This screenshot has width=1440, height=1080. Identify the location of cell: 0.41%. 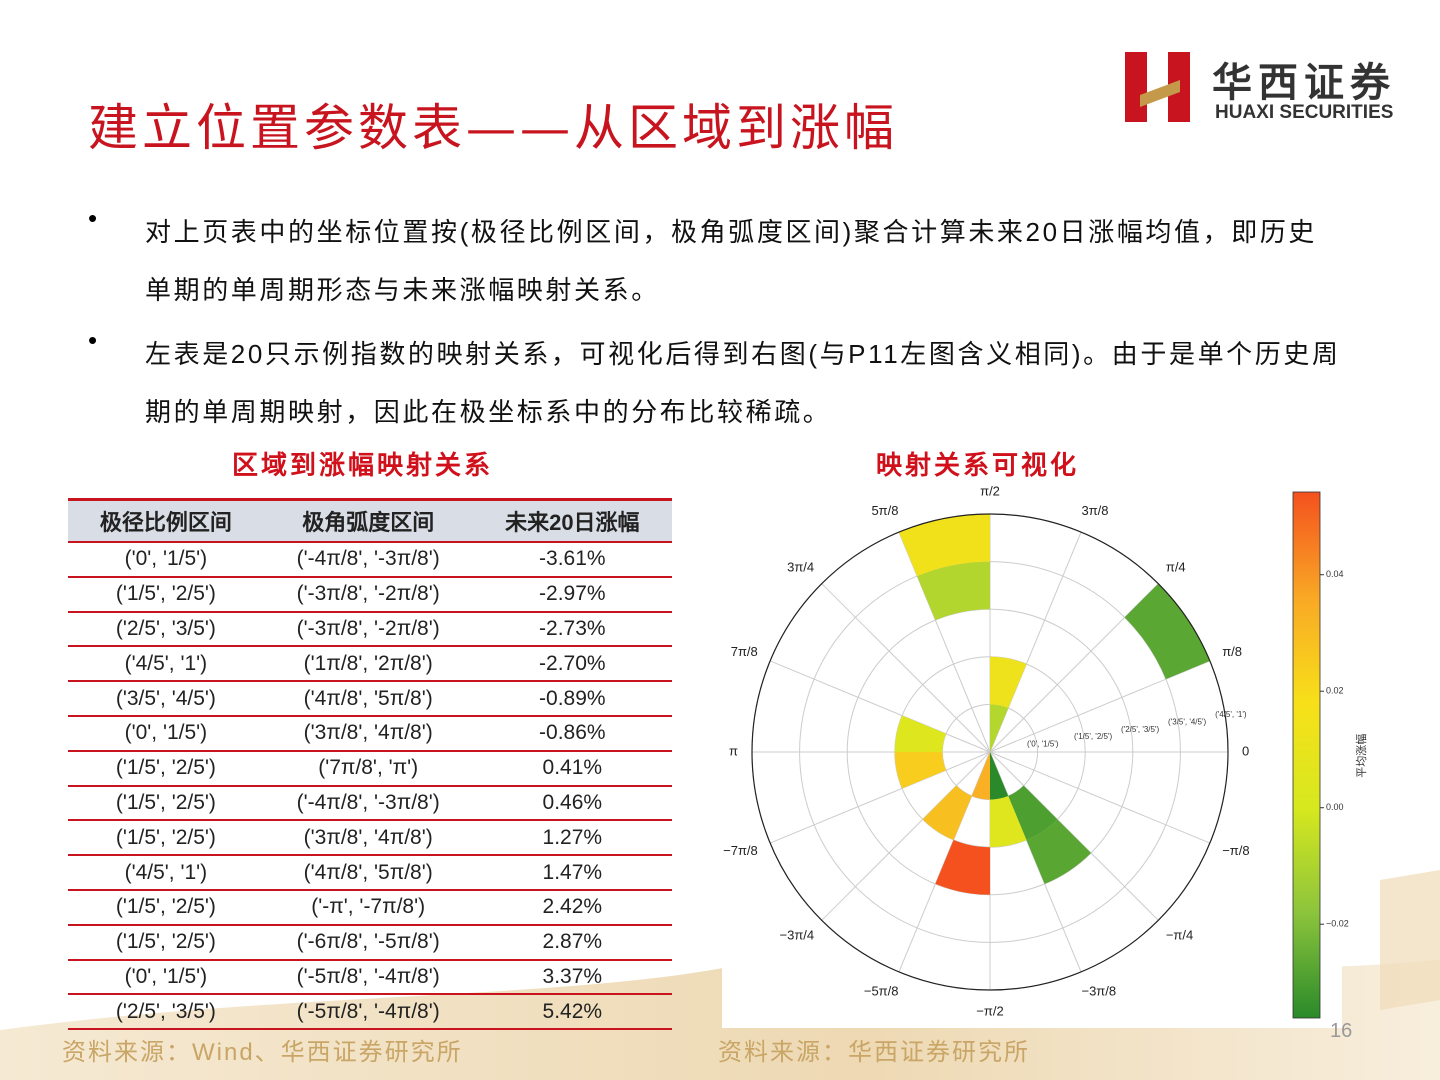
(572, 768).